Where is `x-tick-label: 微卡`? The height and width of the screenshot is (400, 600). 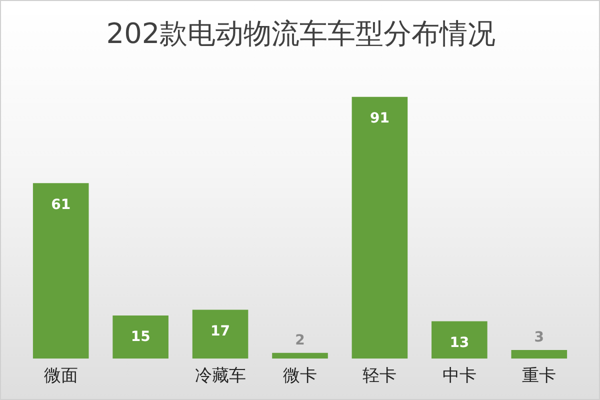 x-tick-label: 微卡 is located at coordinates (300, 376).